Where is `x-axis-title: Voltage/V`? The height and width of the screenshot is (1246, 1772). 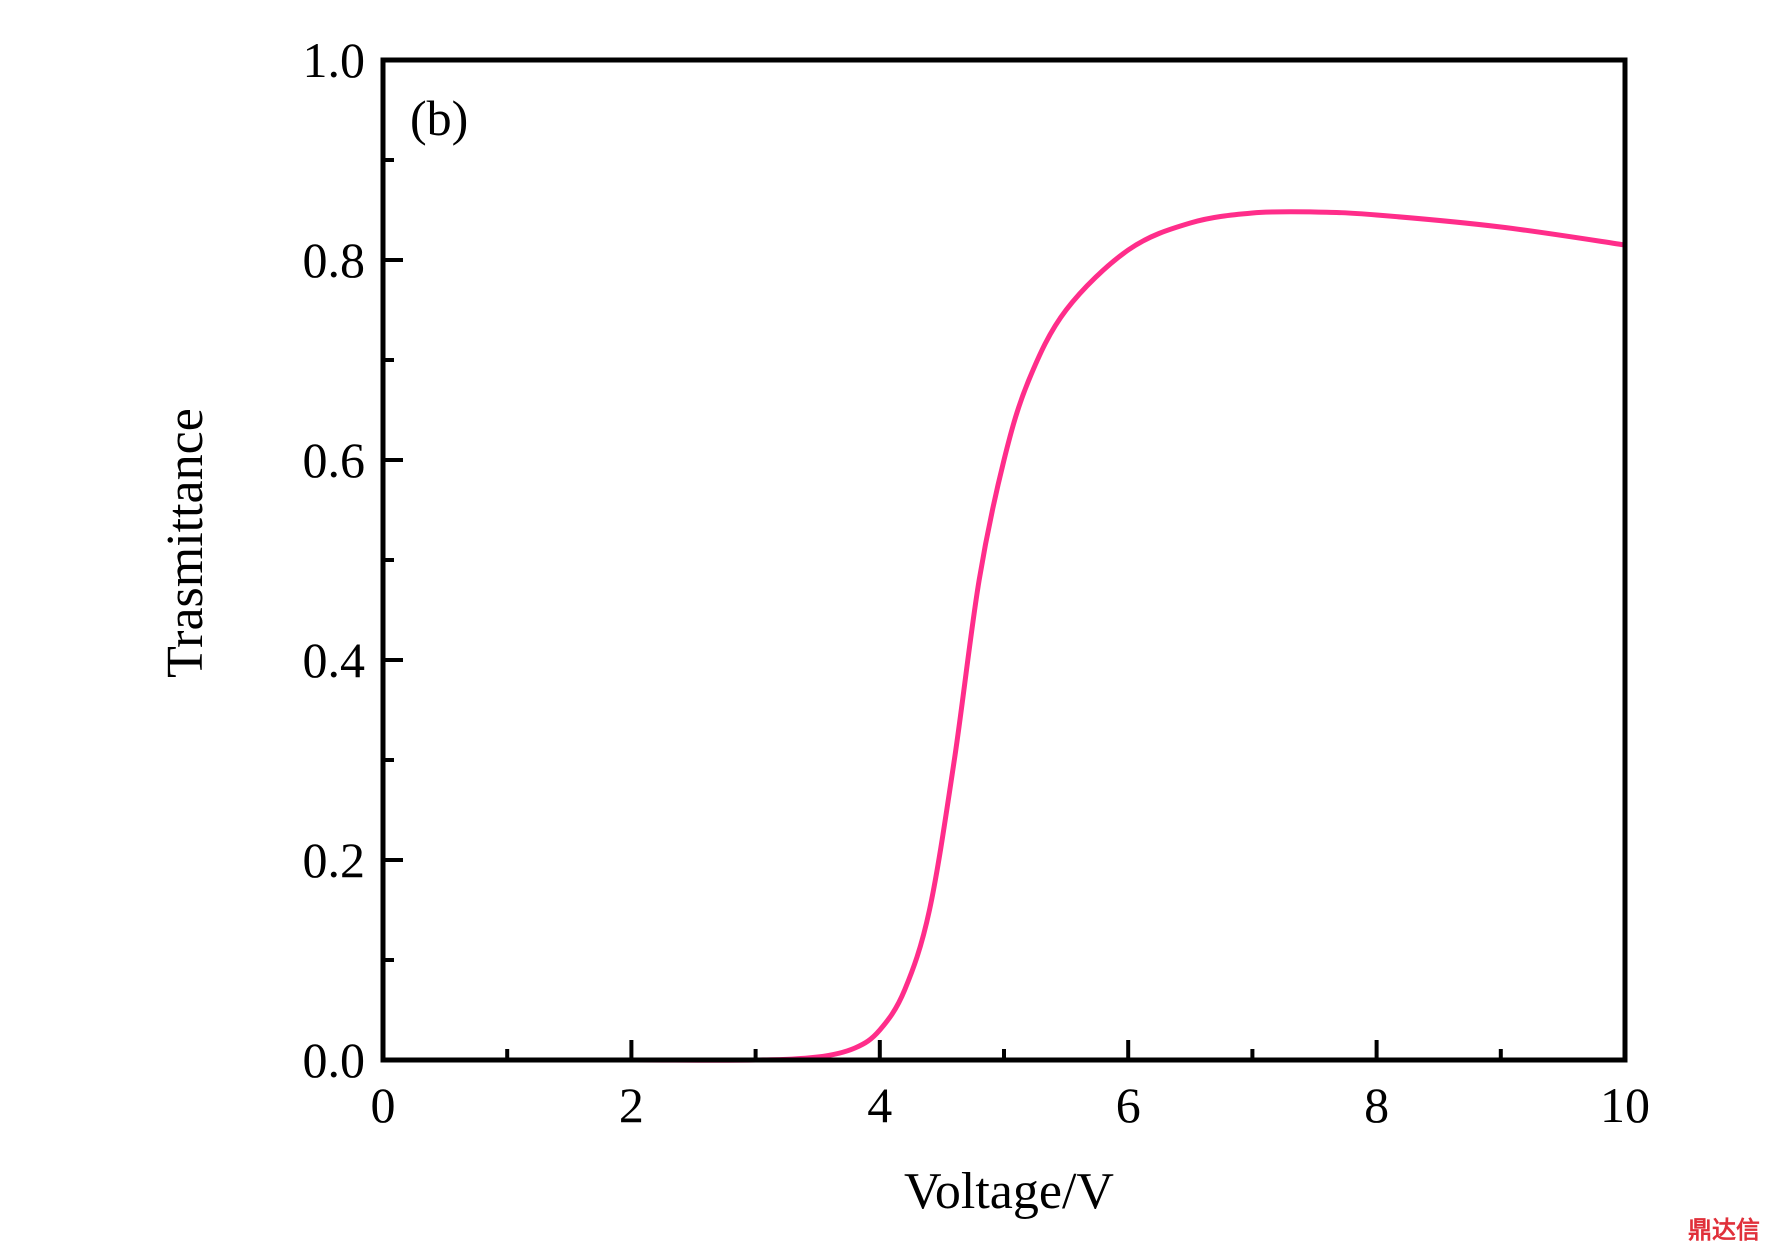 x-axis-title: Voltage/V is located at coordinates (1009, 1191).